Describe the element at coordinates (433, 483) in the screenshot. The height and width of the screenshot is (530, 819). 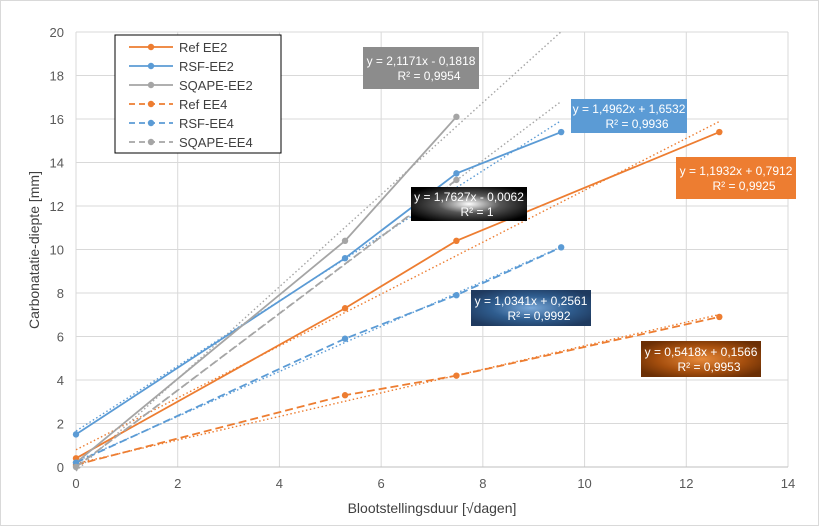
I see `x-axis-tick-labels: 0 2 4 6 8 10 12 14` at that location.